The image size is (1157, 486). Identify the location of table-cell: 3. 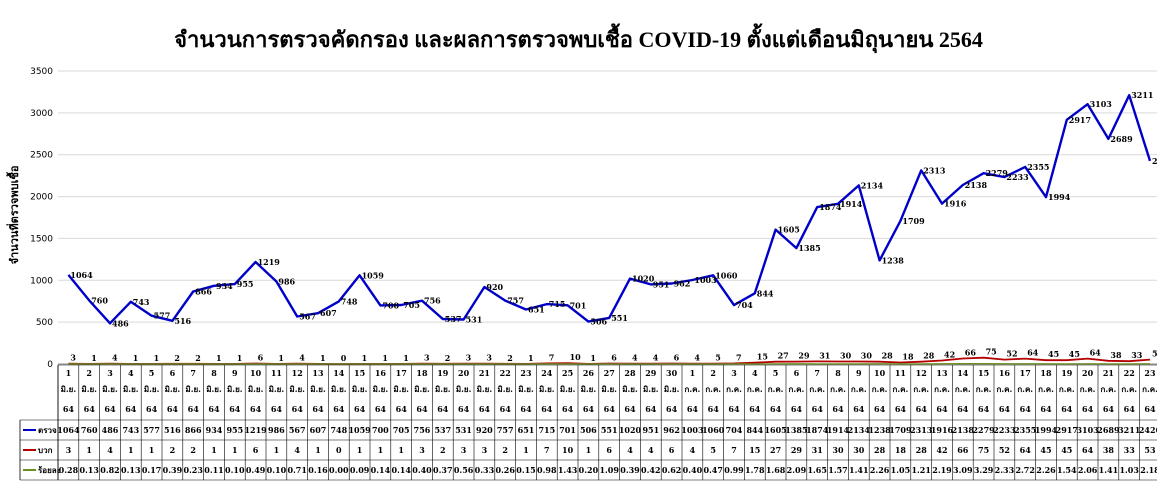
(69, 450).